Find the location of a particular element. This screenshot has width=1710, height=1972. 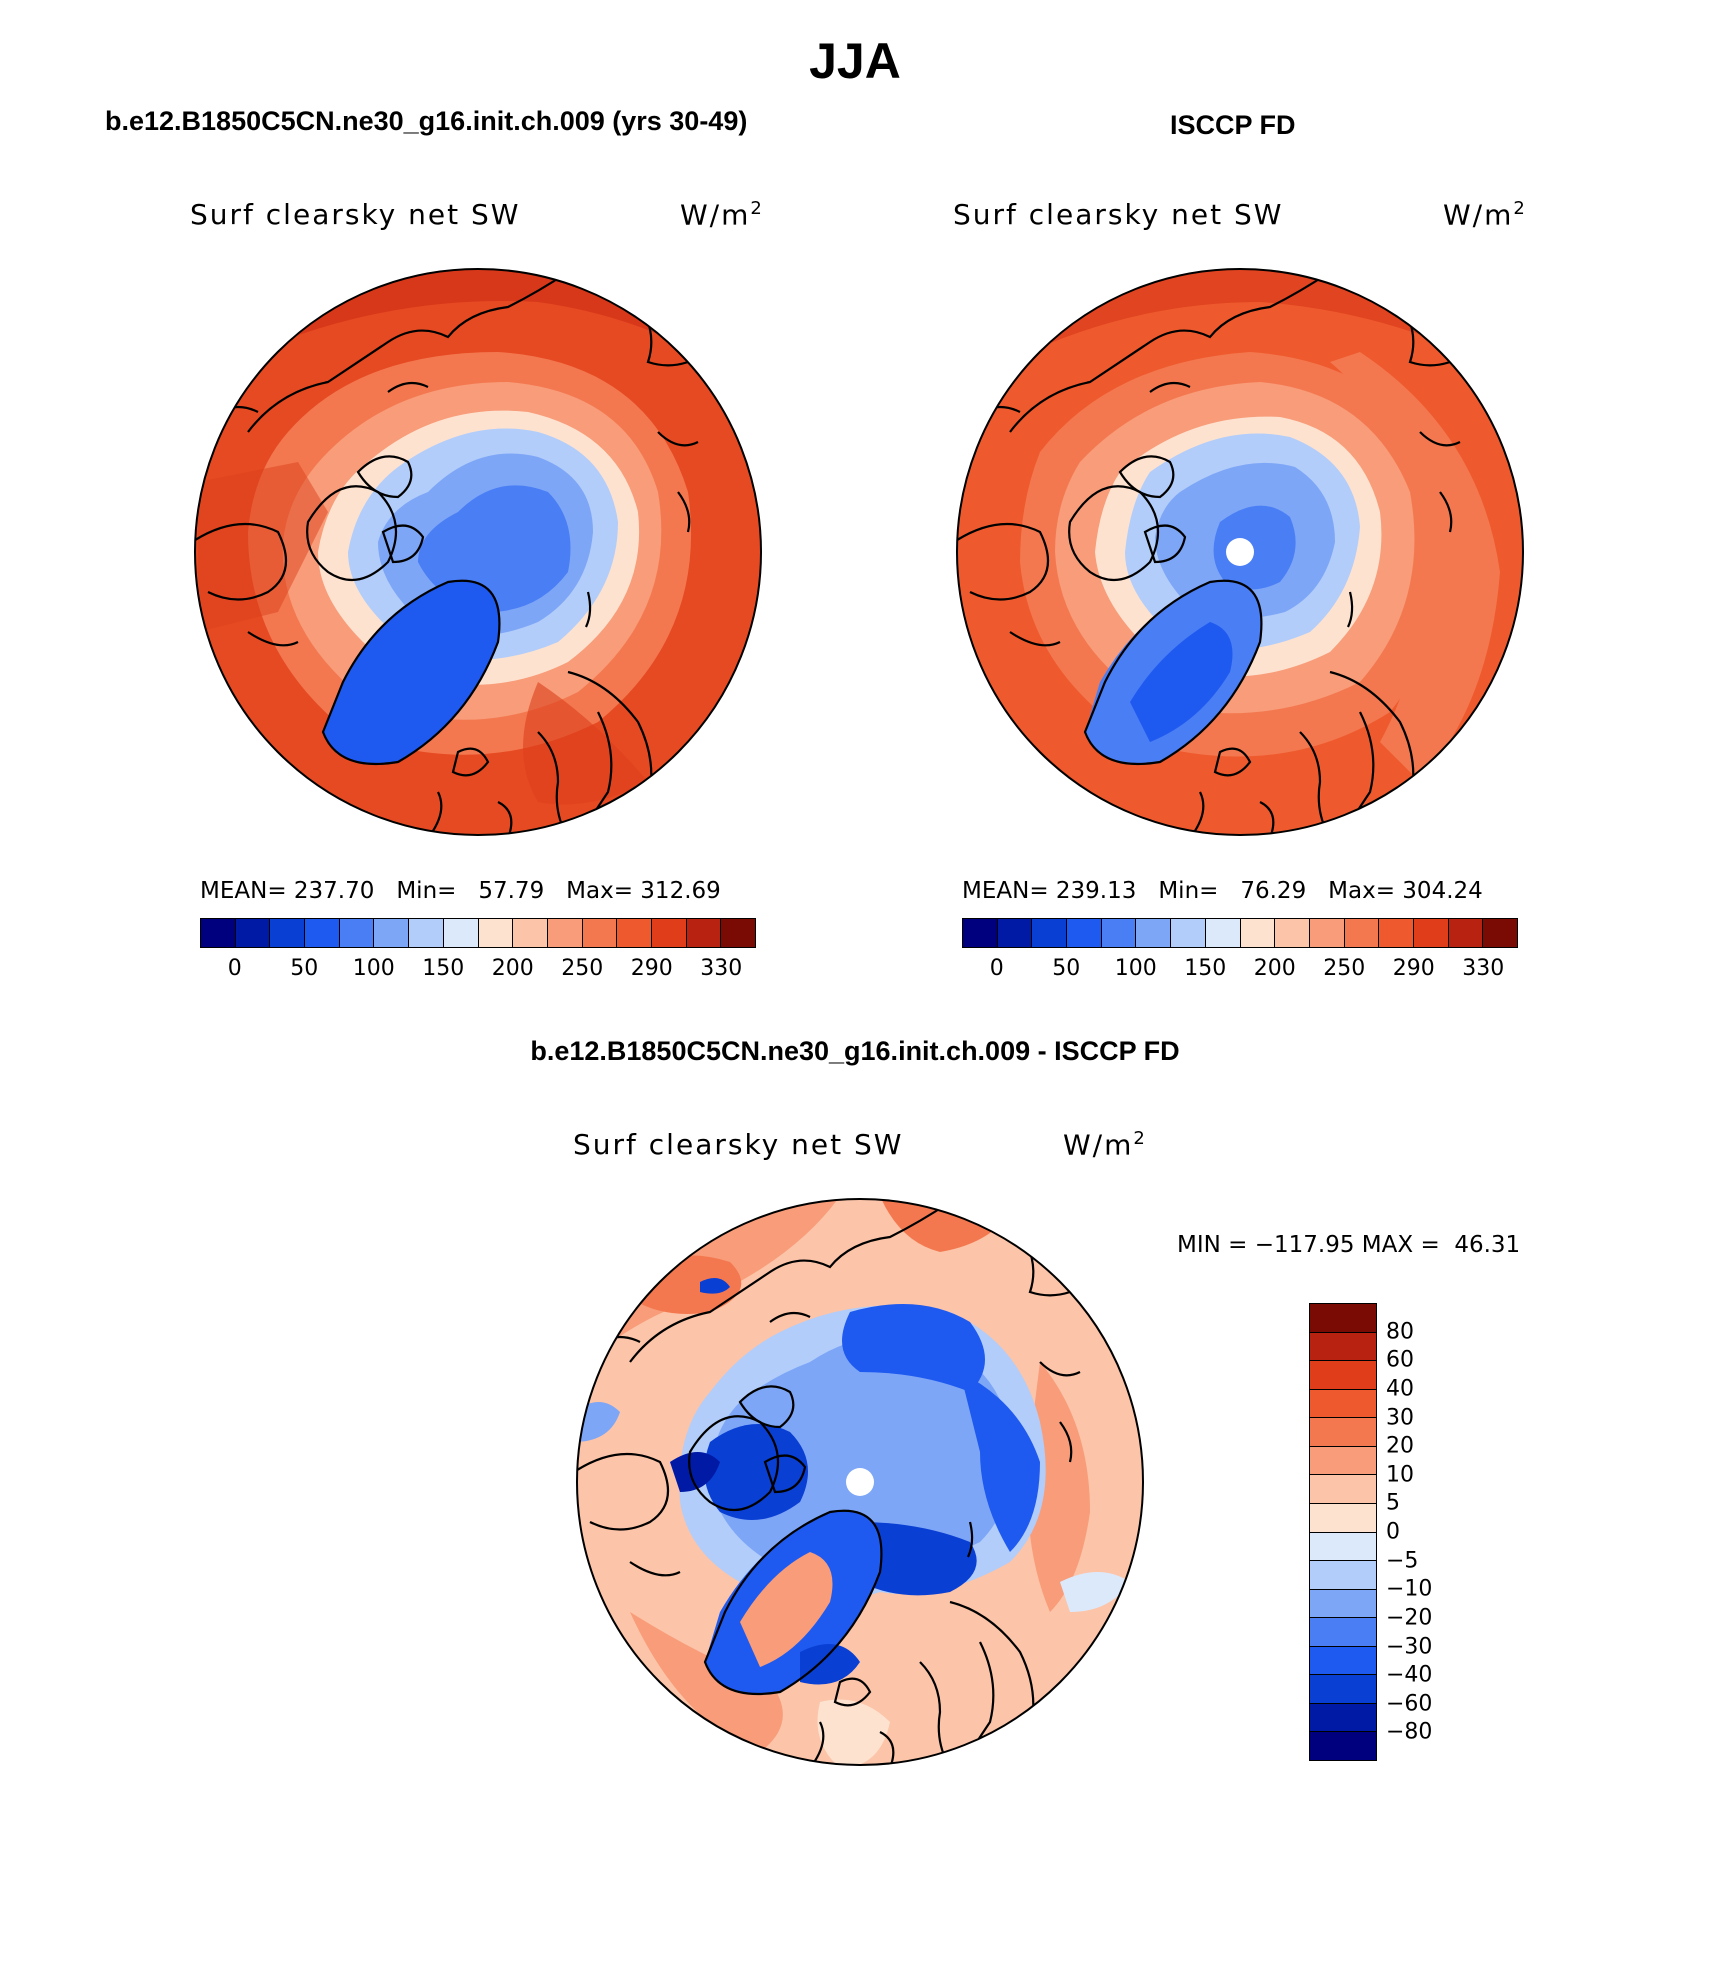

obs-stats: MEAN= 239.13 Min= 76.29 Max= 304.24 is located at coordinates (1222, 891).